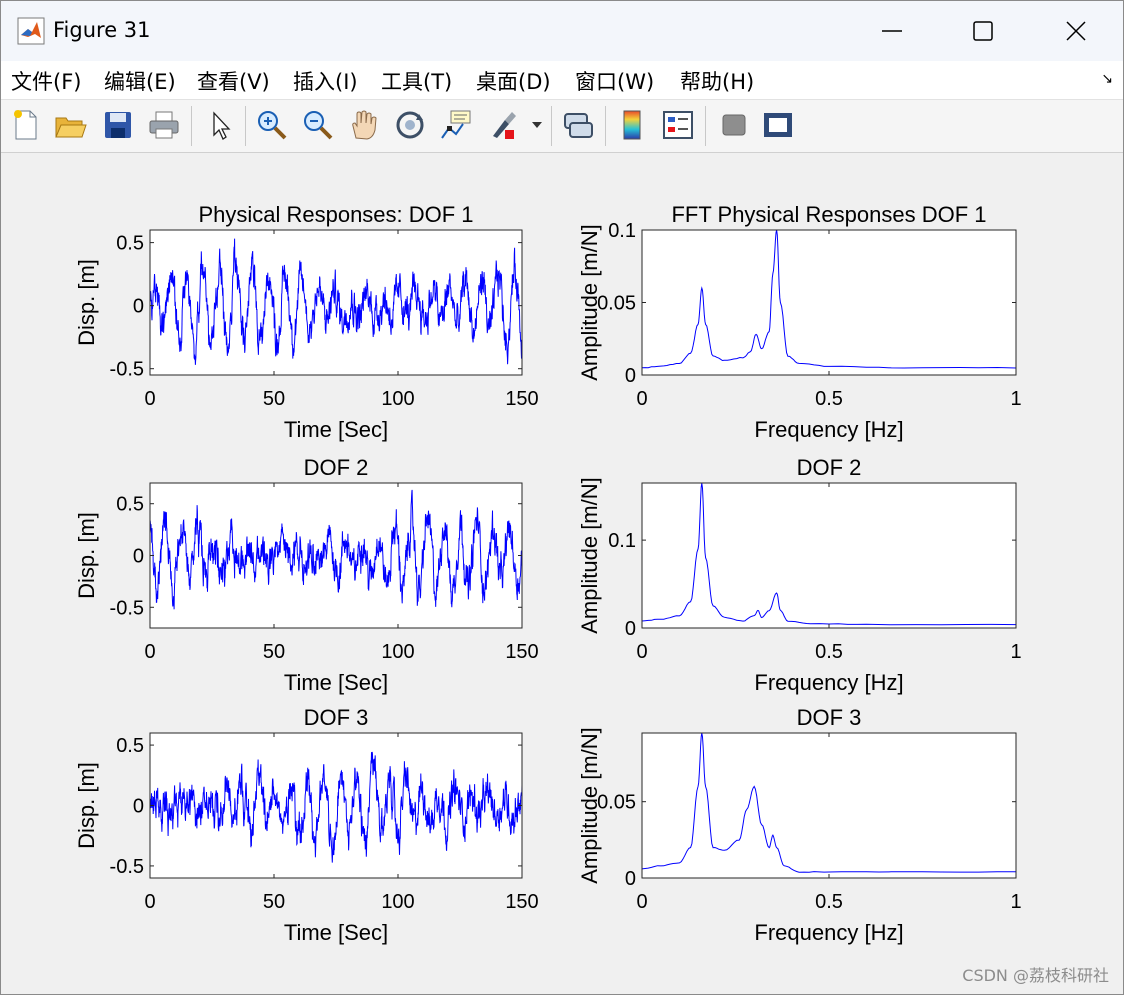 Image resolution: width=1124 pixels, height=995 pixels. Describe the element at coordinates (164, 125) in the screenshot. I see `print-icon` at that location.